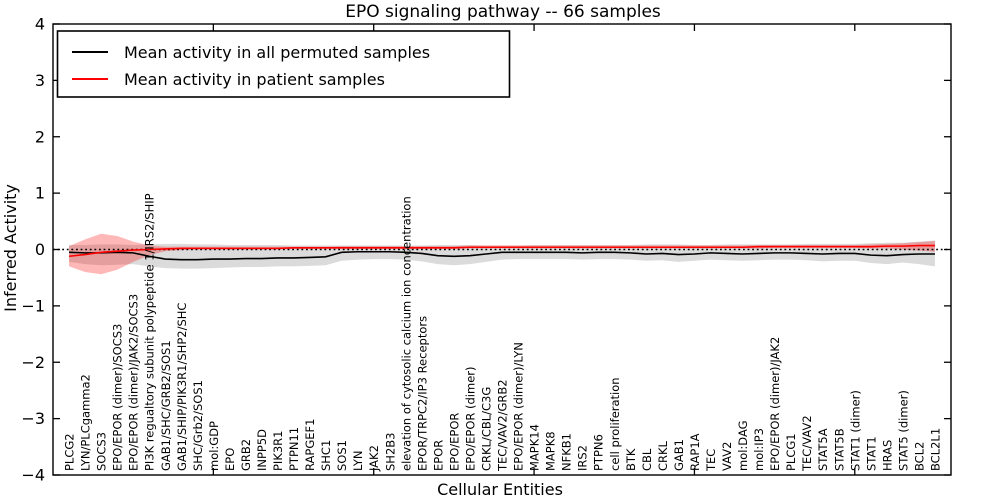 The width and height of the screenshot is (1000, 500). Describe the element at coordinates (40, 249) in the screenshot. I see `y-tick-label: 0` at that location.